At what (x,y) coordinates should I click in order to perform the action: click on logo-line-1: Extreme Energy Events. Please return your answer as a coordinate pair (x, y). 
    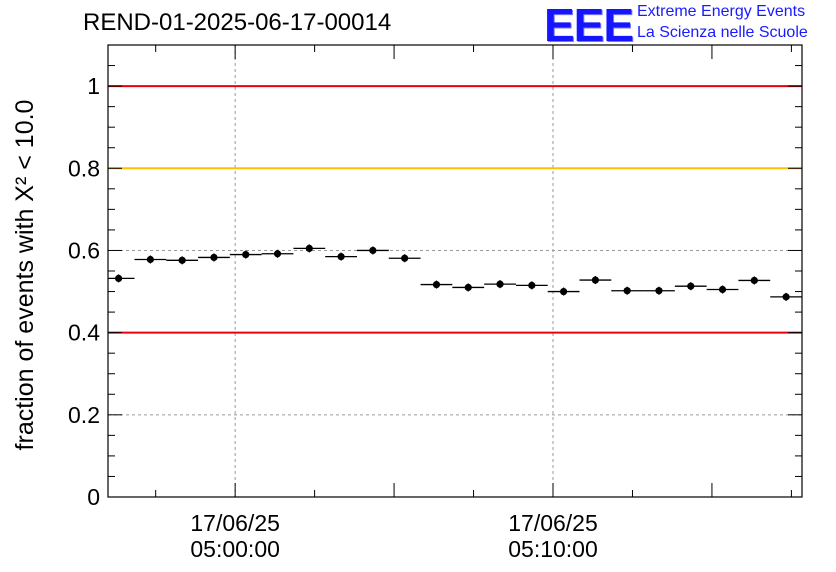
    Looking at the image, I should click on (721, 11).